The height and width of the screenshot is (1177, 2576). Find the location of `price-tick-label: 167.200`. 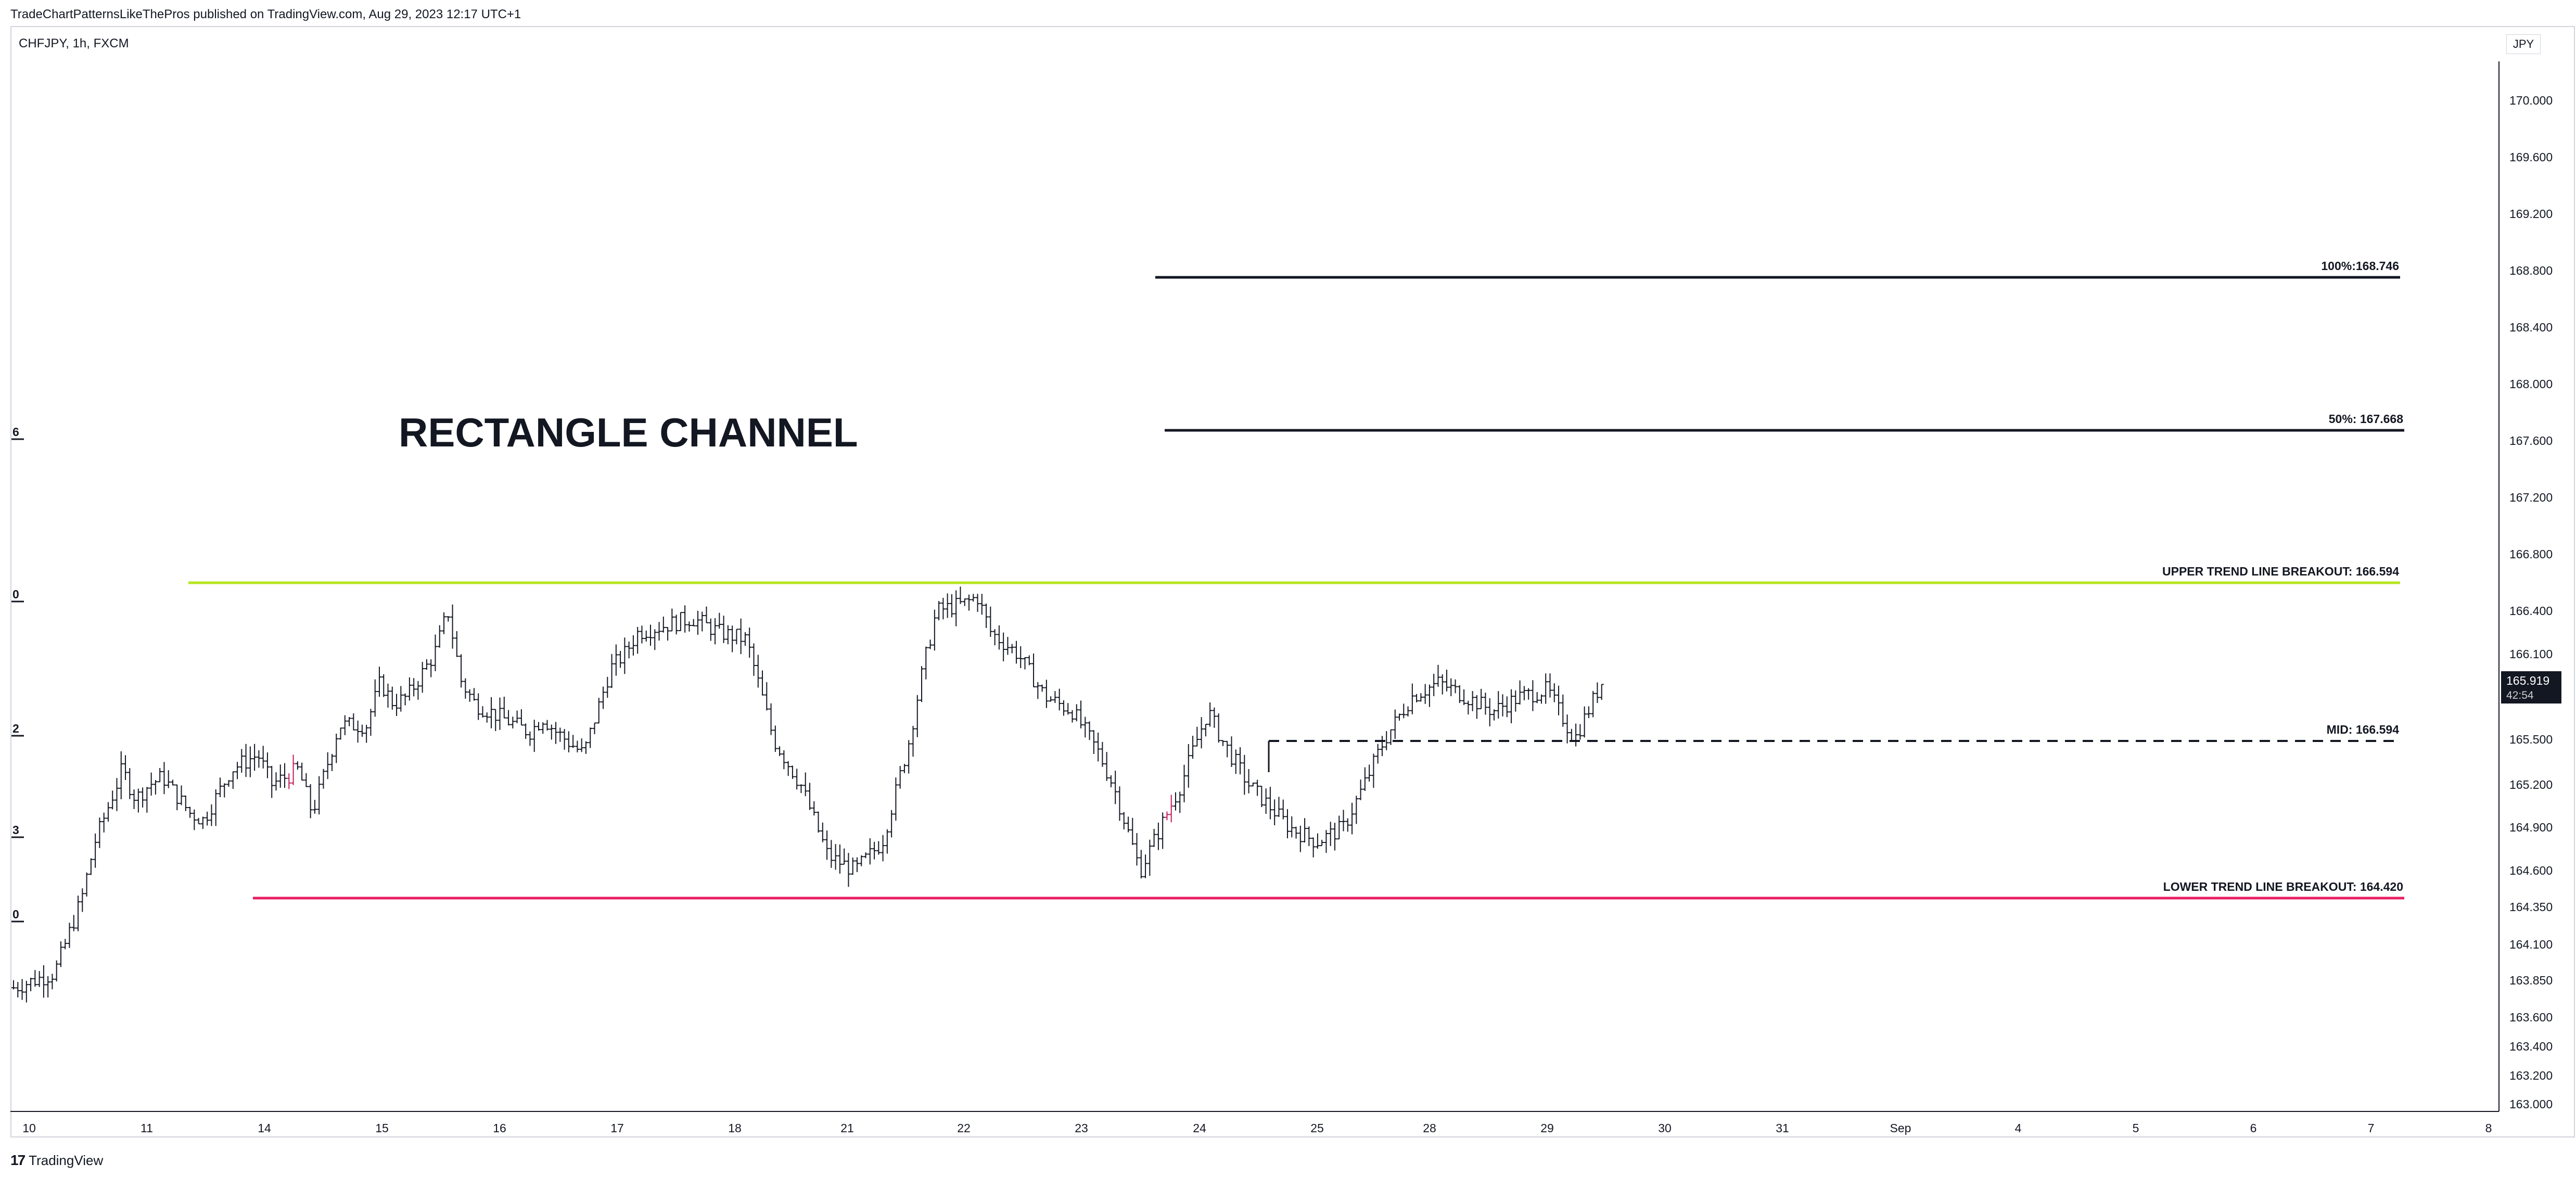

price-tick-label: 167.200 is located at coordinates (2531, 498).